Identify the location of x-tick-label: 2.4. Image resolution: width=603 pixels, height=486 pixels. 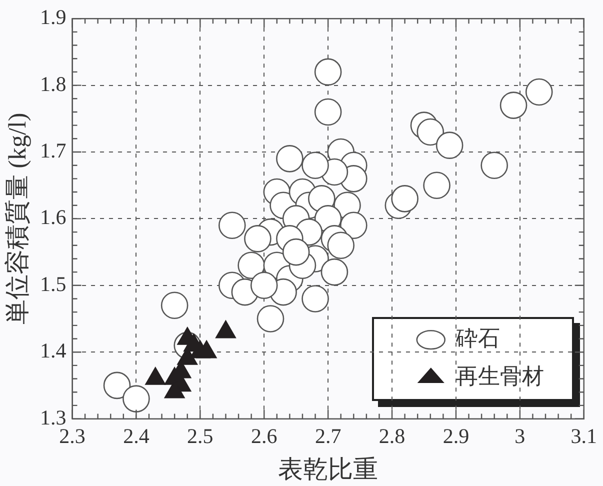
(136, 436).